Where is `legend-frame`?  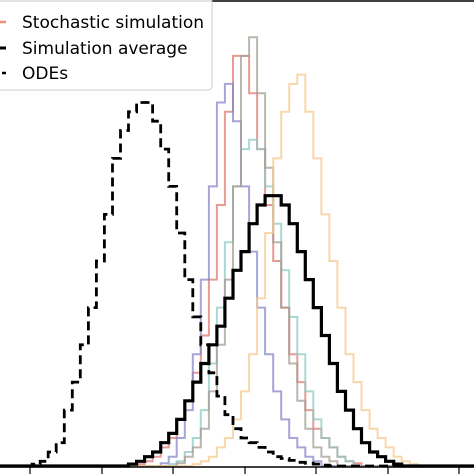
legend-frame is located at coordinates (106, 45).